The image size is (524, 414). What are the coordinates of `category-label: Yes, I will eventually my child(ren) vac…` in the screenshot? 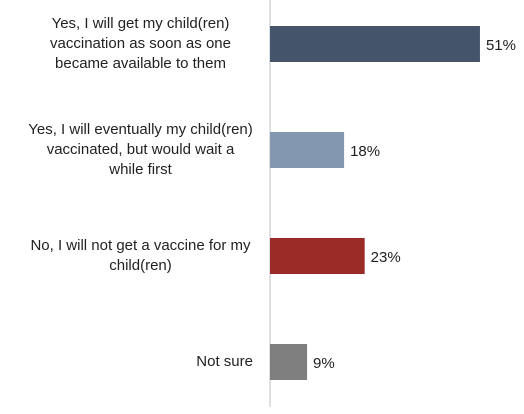 It's located at (140, 149).